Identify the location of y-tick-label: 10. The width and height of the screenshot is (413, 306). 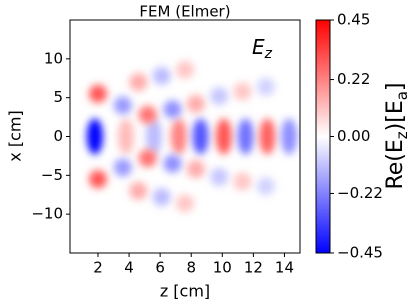
(53, 58).